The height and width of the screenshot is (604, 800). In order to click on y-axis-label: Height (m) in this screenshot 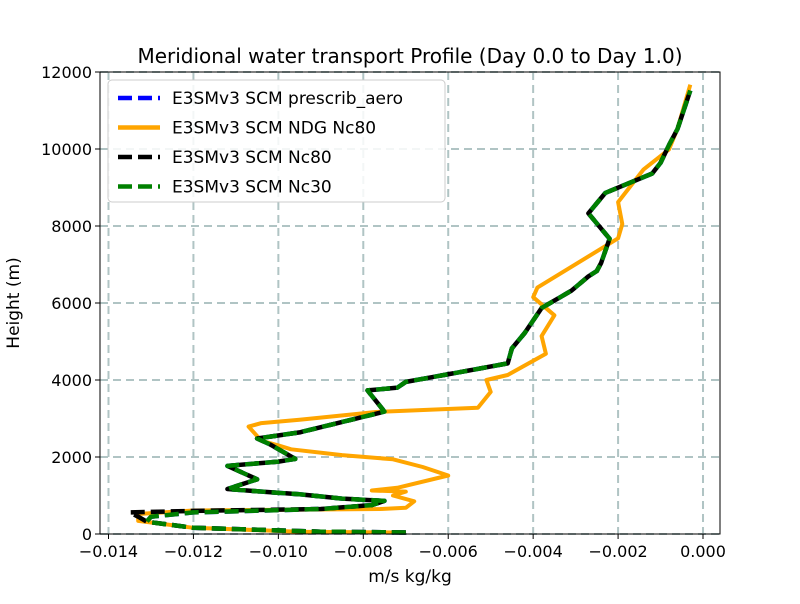, I will do `click(14, 302)`.